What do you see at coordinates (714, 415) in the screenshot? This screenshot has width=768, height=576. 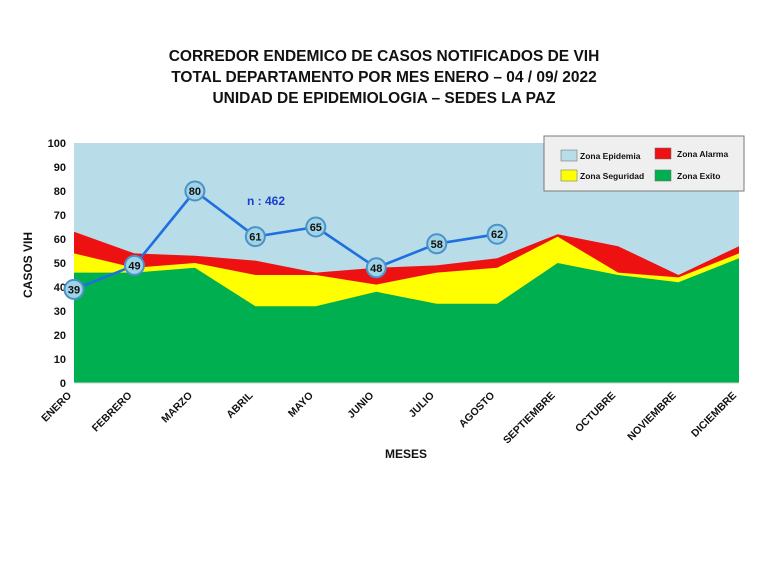 I see `x-tick-label-diciembre: DICIEMBRE` at bounding box center [714, 415].